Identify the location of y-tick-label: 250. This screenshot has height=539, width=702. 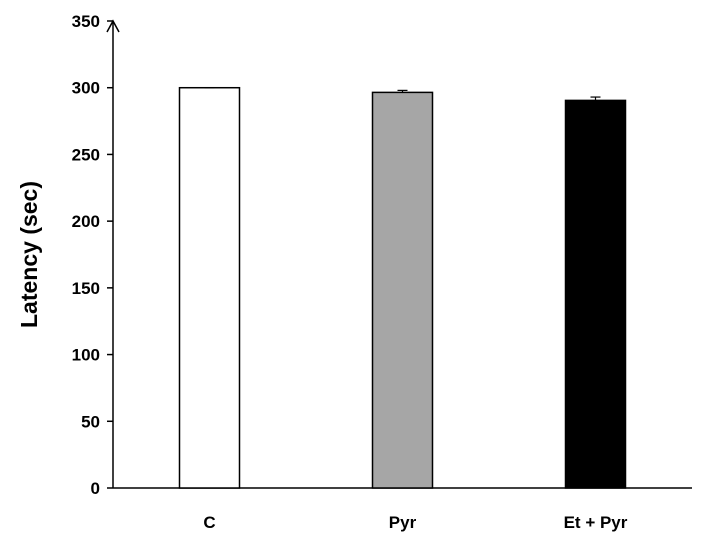
(86, 154).